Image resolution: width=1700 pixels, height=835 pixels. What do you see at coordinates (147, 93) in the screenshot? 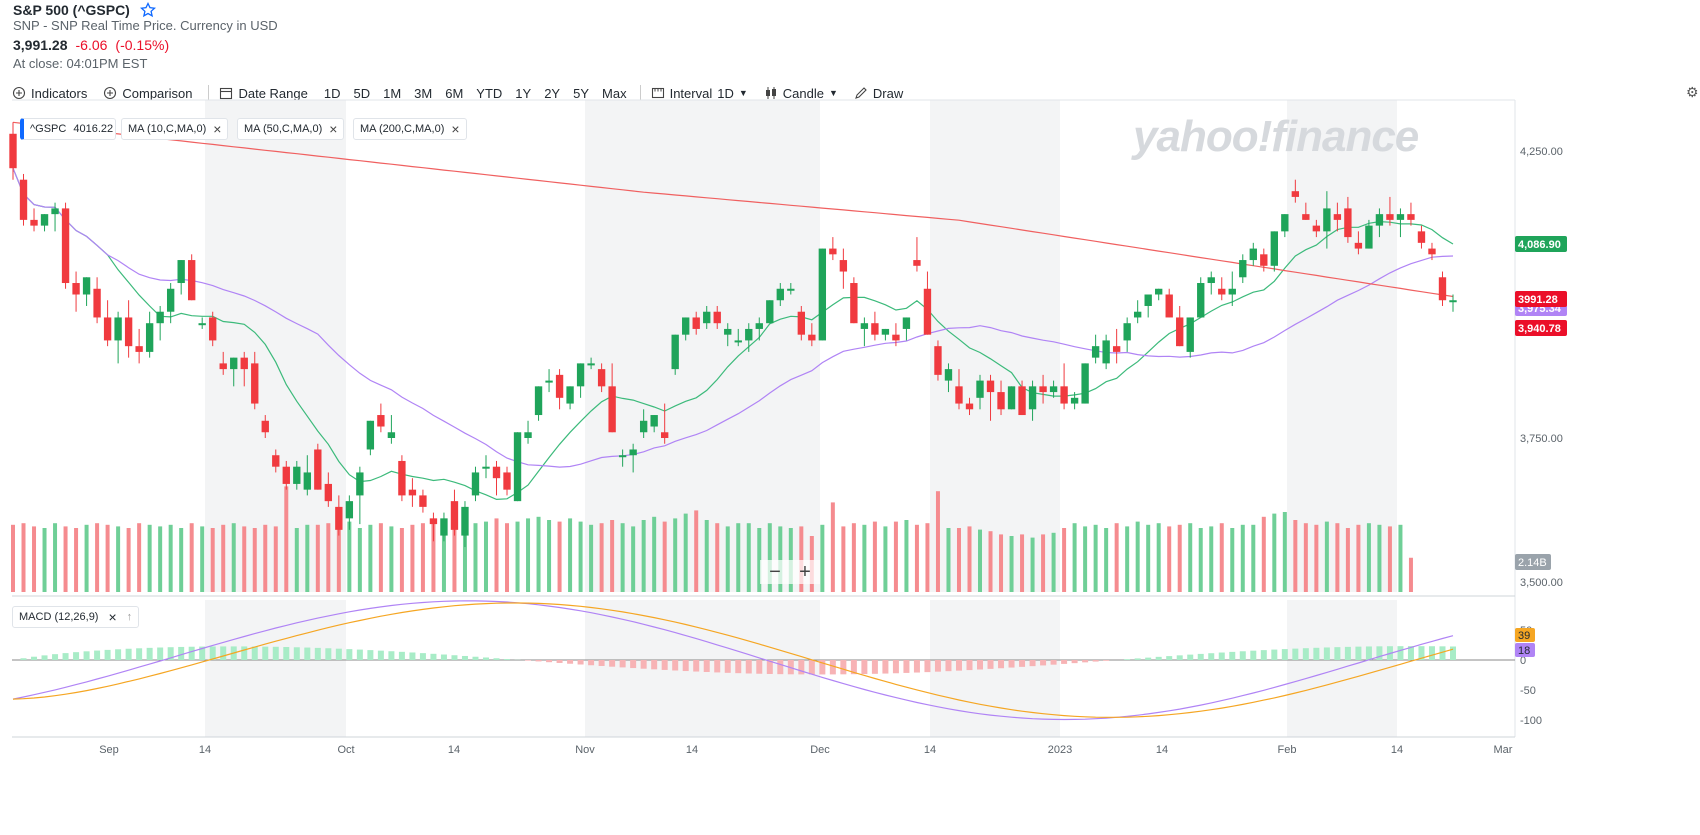
I see `comparison-button: Comparison` at bounding box center [147, 93].